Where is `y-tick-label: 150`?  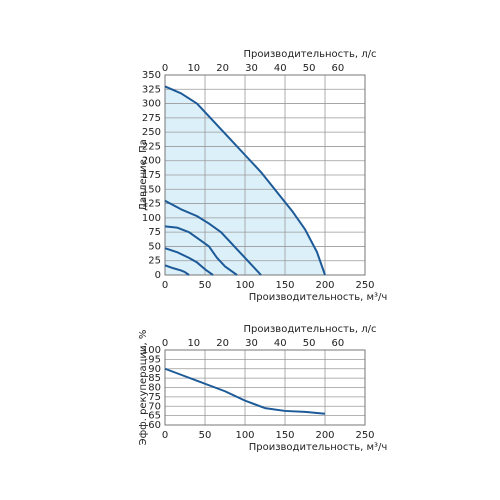 y-tick-label: 150 is located at coordinates (151, 189).